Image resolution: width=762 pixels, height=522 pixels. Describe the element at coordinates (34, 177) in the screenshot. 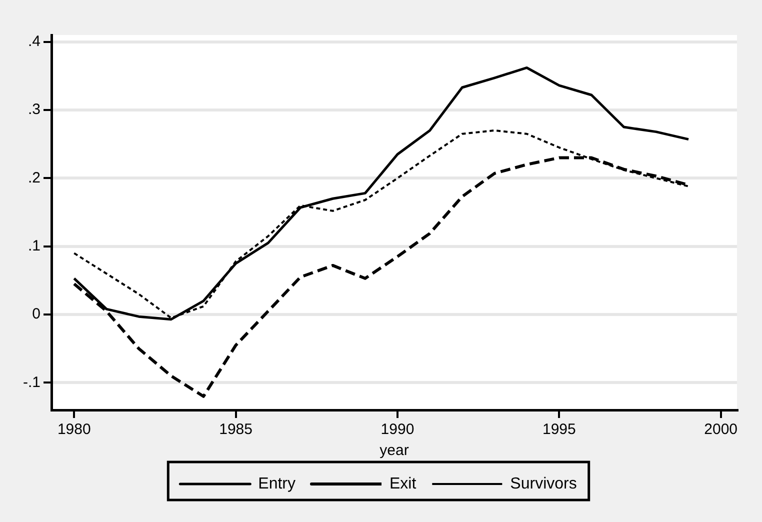

I see `y-tick-label: .2` at that location.